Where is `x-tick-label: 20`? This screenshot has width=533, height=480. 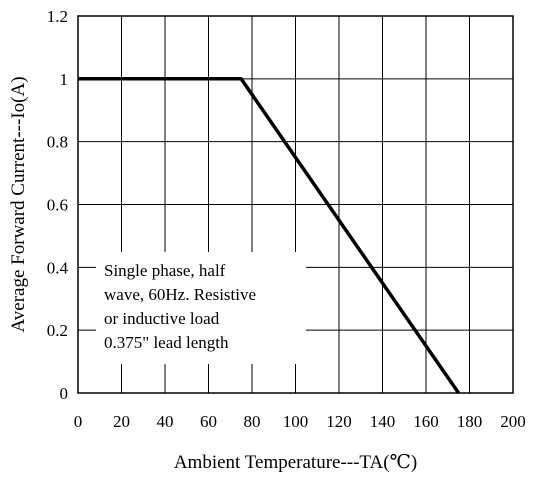
x-tick-label: 20 is located at coordinates (121, 421).